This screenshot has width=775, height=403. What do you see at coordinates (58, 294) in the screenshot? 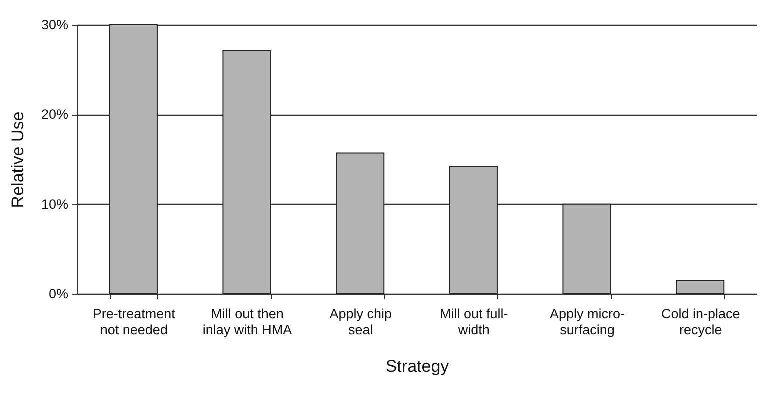
I see `y-tick-label: 0%` at bounding box center [58, 294].